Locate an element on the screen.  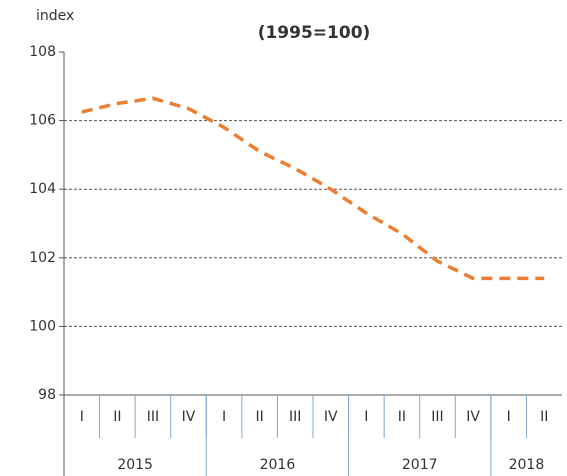
y-tick-label: 104 is located at coordinates (42, 189).